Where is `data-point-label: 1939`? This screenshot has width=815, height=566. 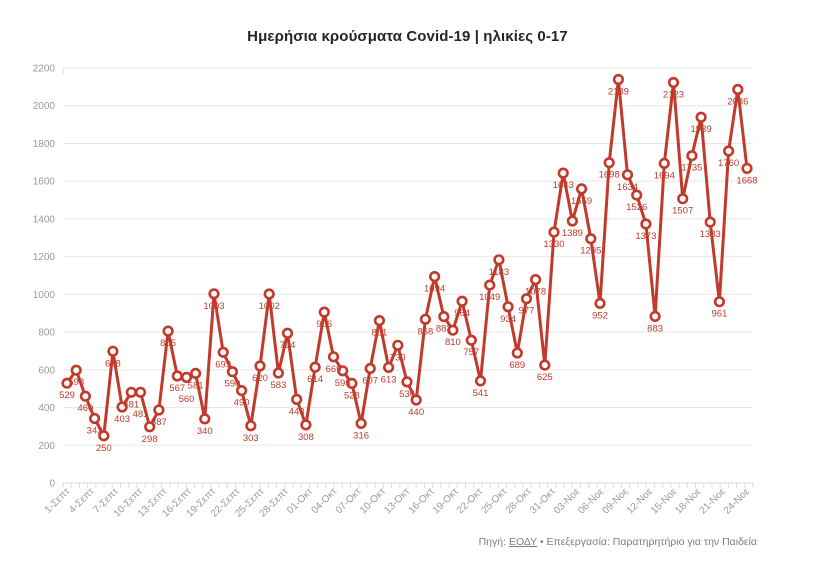
data-point-label: 1939 is located at coordinates (701, 129).